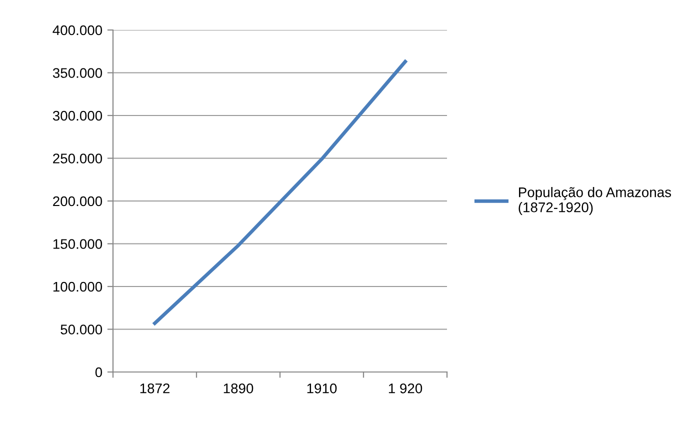  I want to click on y-tick-label: 50.000, so click(81, 329).